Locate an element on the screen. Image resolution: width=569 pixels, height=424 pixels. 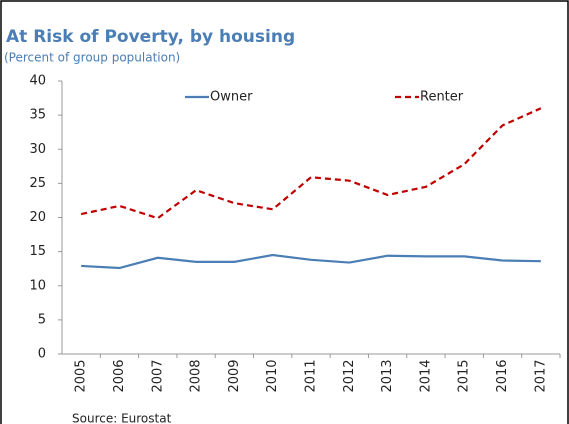
legend-label: Renter is located at coordinates (442, 97).